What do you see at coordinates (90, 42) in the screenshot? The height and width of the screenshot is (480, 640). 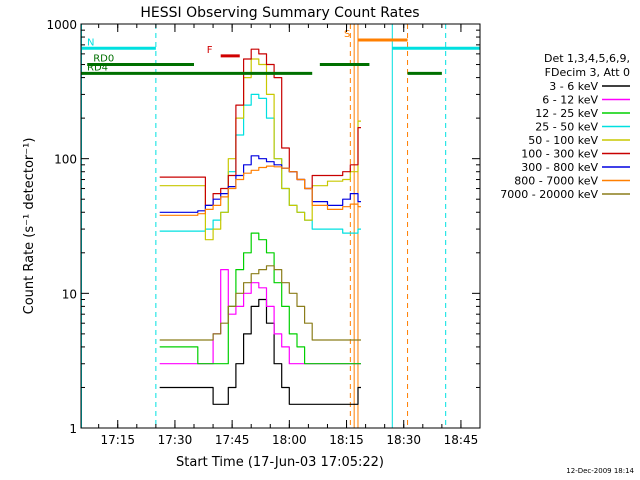 I see `status-label-n: N` at bounding box center [90, 42].